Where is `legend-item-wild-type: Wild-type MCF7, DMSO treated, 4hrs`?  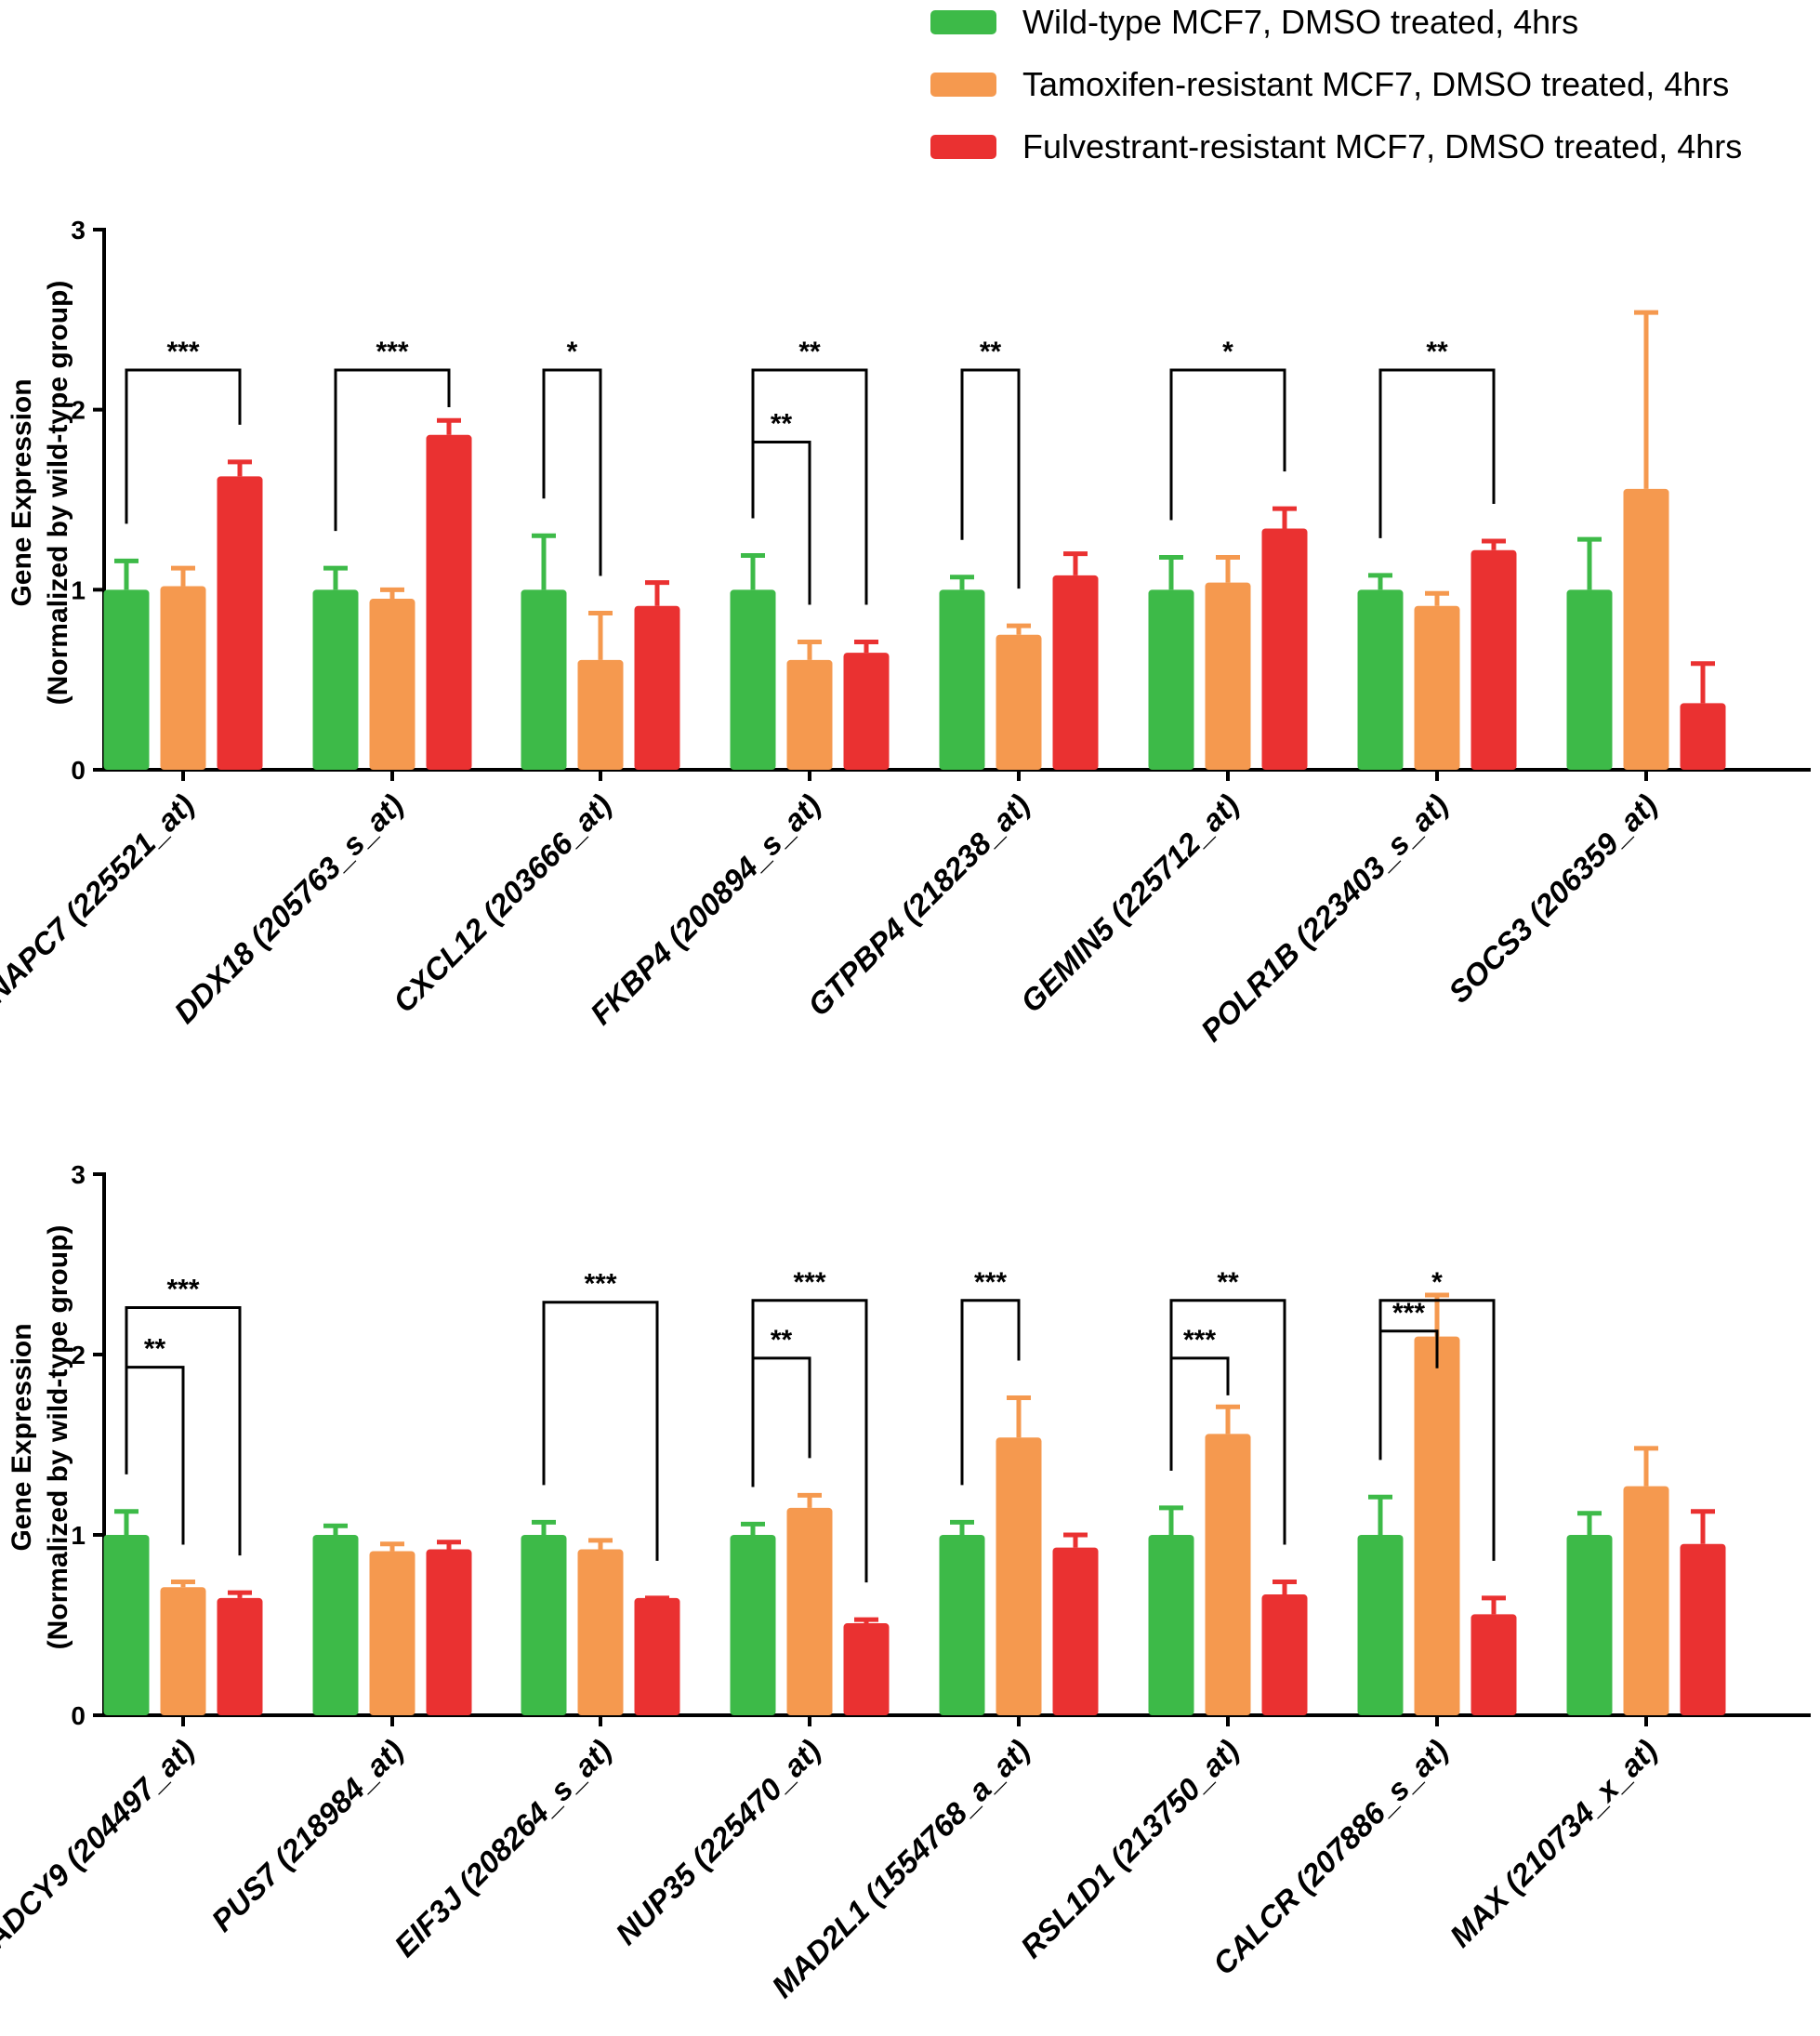
legend-item-wild-type: Wild-type MCF7, DMSO treated, 4hrs is located at coordinates (1254, 22).